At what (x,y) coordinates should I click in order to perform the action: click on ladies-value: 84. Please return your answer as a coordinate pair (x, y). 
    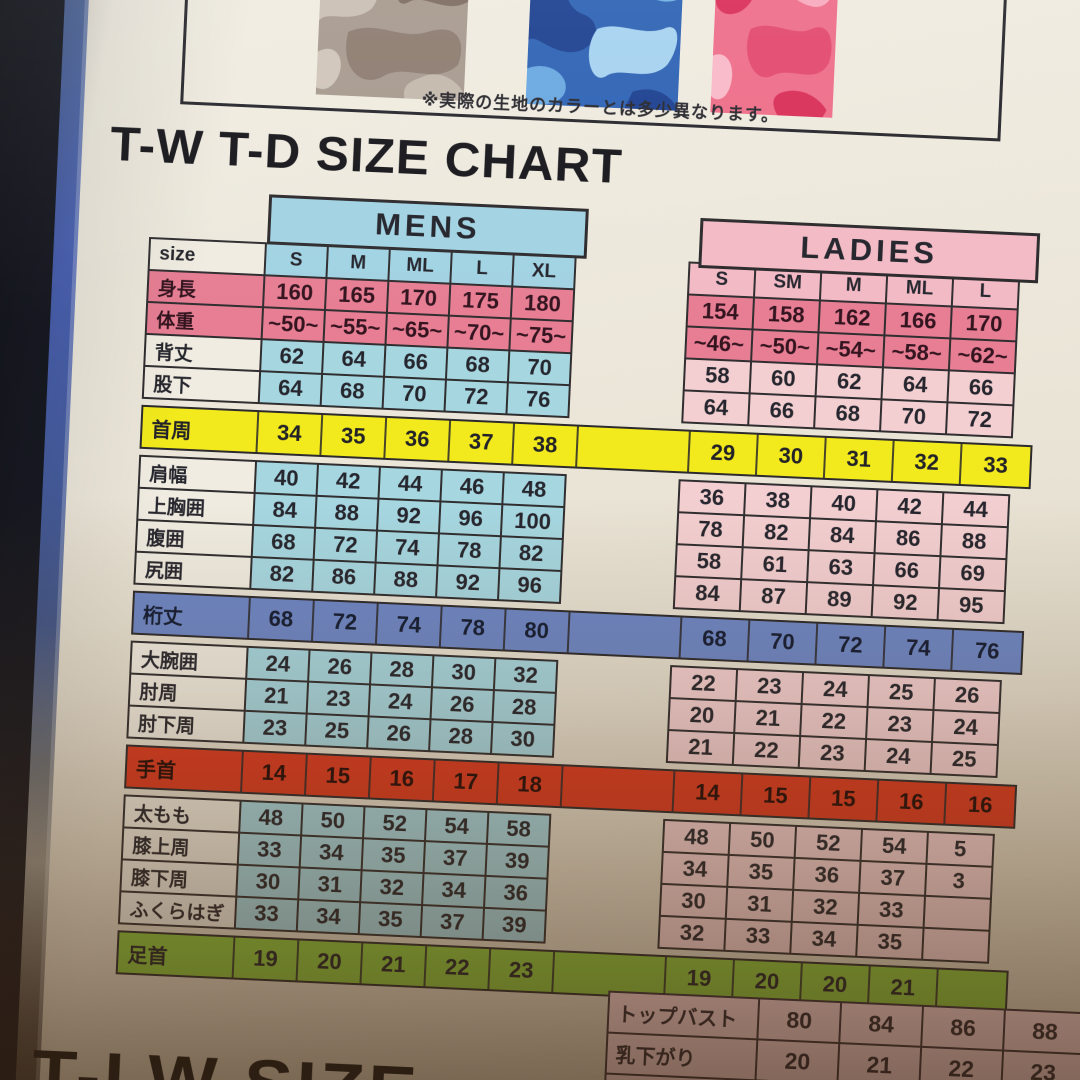
    Looking at the image, I should click on (707, 594).